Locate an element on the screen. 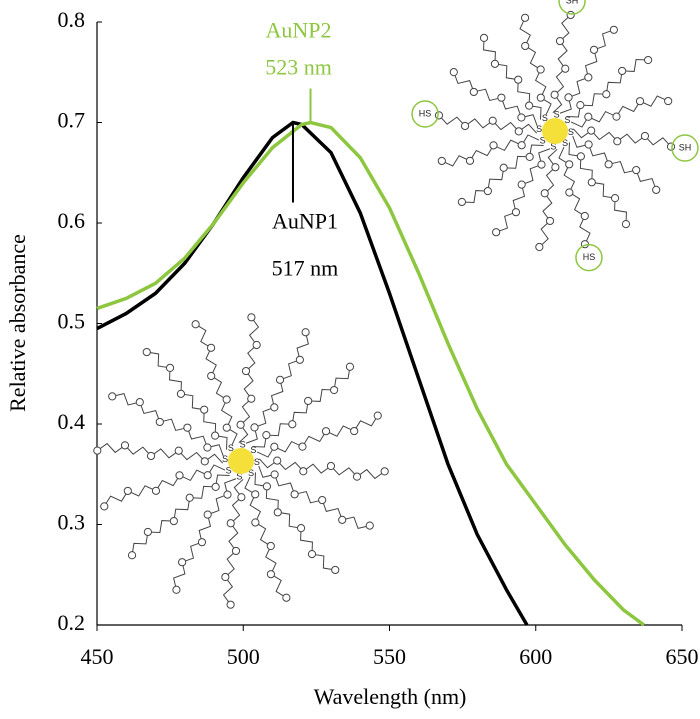  x-tick-label: 500 is located at coordinates (243, 656).